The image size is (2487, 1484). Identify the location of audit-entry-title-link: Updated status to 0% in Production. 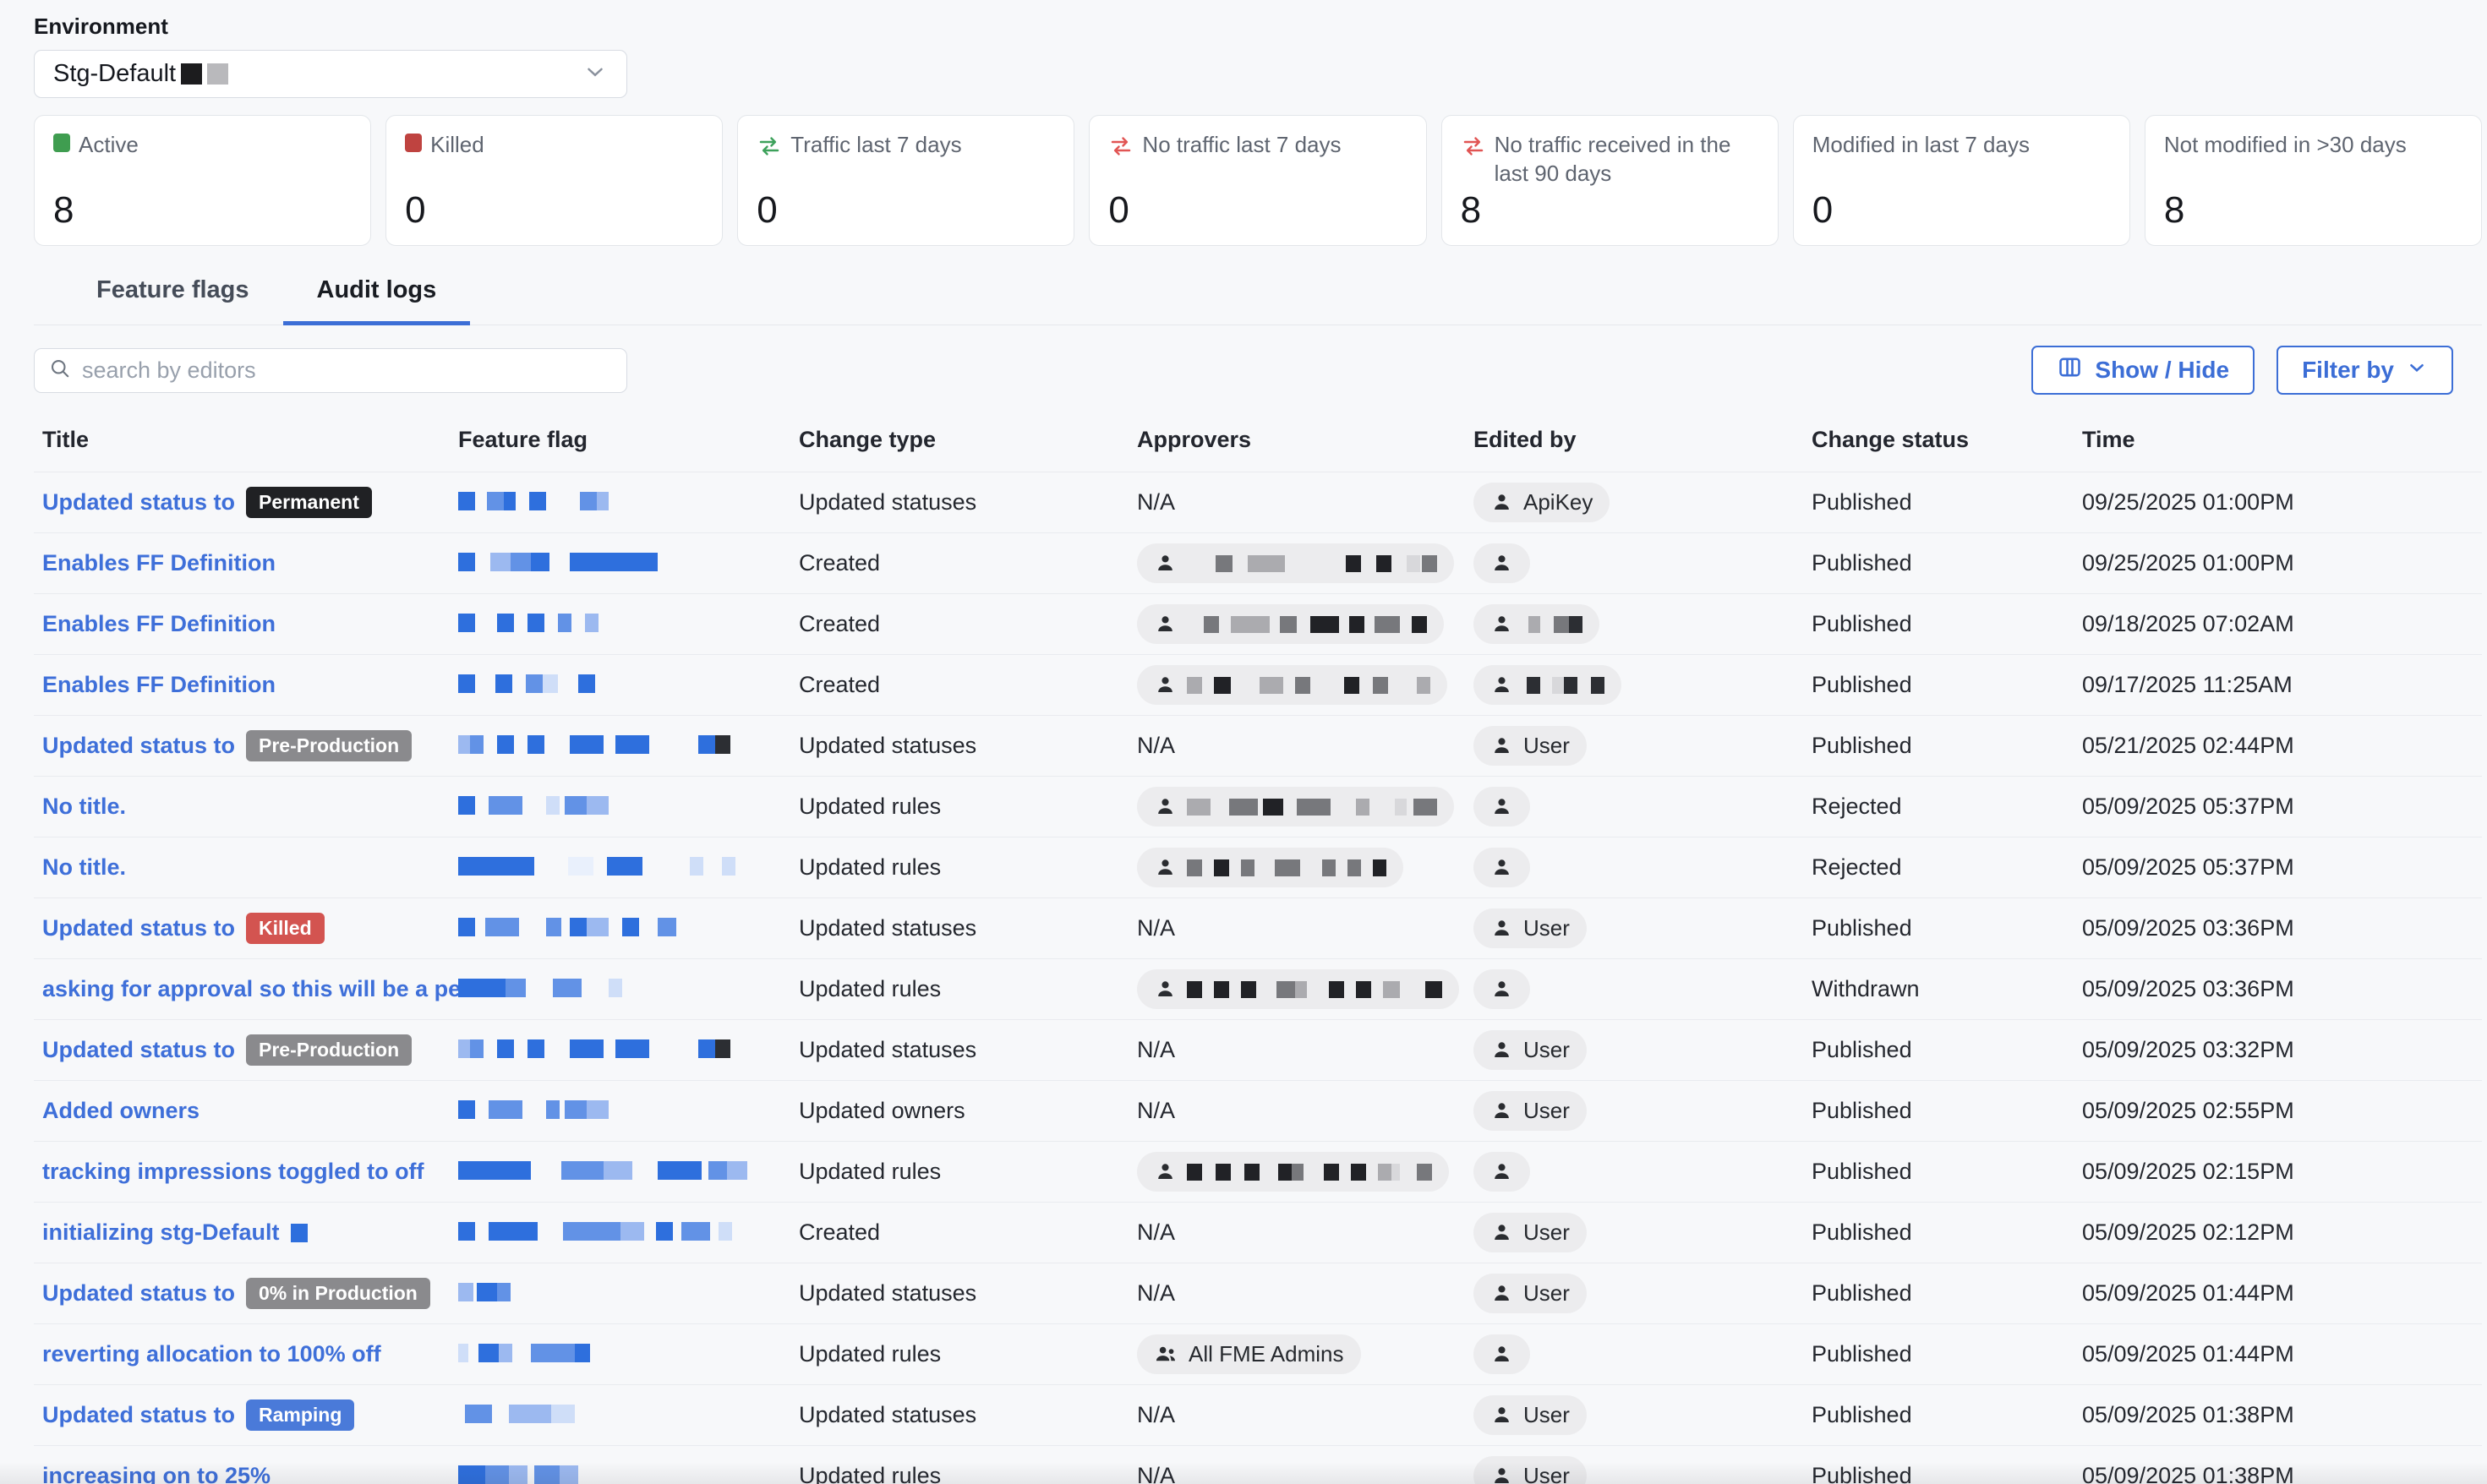
(236, 1294).